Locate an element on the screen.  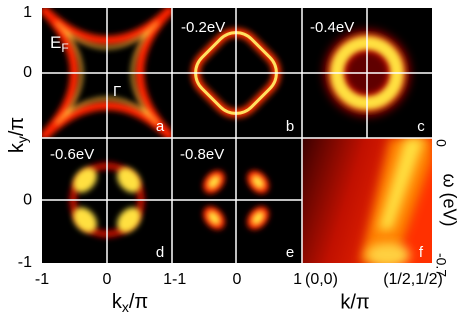
map-a is located at coordinates (107, 73).